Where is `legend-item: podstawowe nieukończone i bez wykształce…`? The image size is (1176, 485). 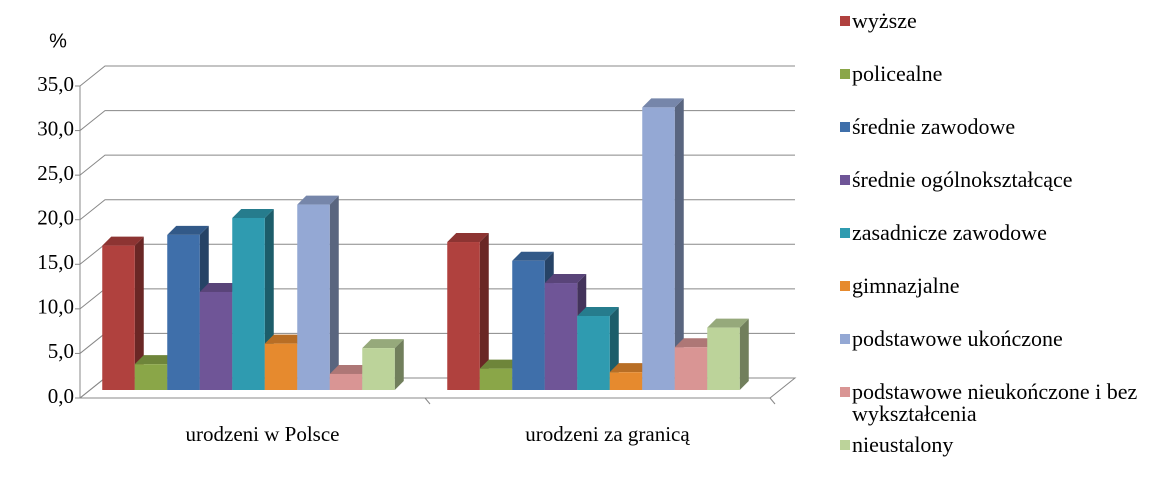
legend-item: podstawowe nieukończone i bez wykształce… is located at coordinates (1008, 405).